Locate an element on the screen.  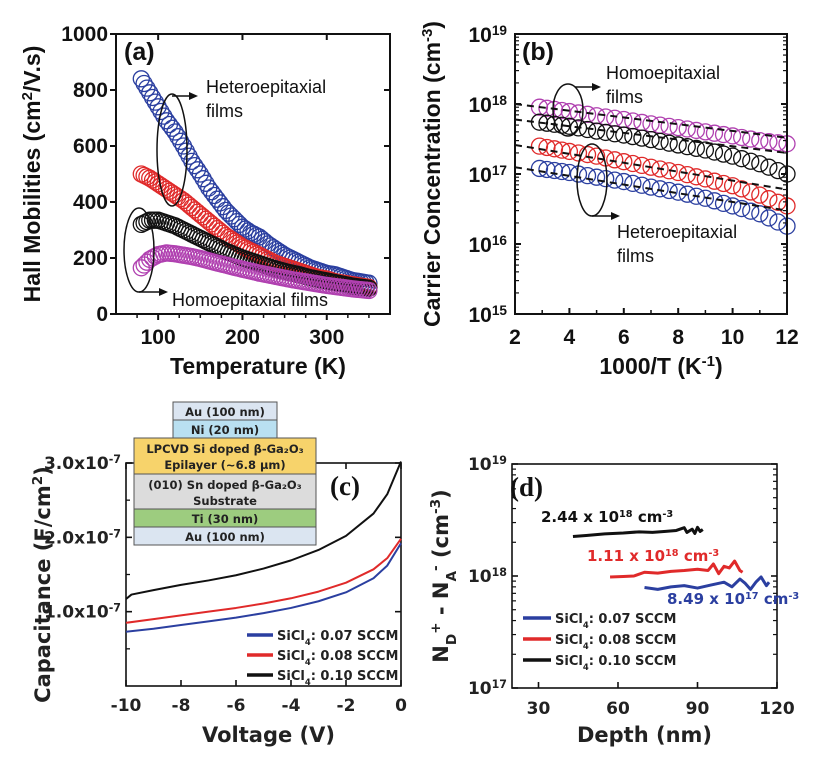
annotation-text: Homoepitaxial films is located at coordinates (250, 300).